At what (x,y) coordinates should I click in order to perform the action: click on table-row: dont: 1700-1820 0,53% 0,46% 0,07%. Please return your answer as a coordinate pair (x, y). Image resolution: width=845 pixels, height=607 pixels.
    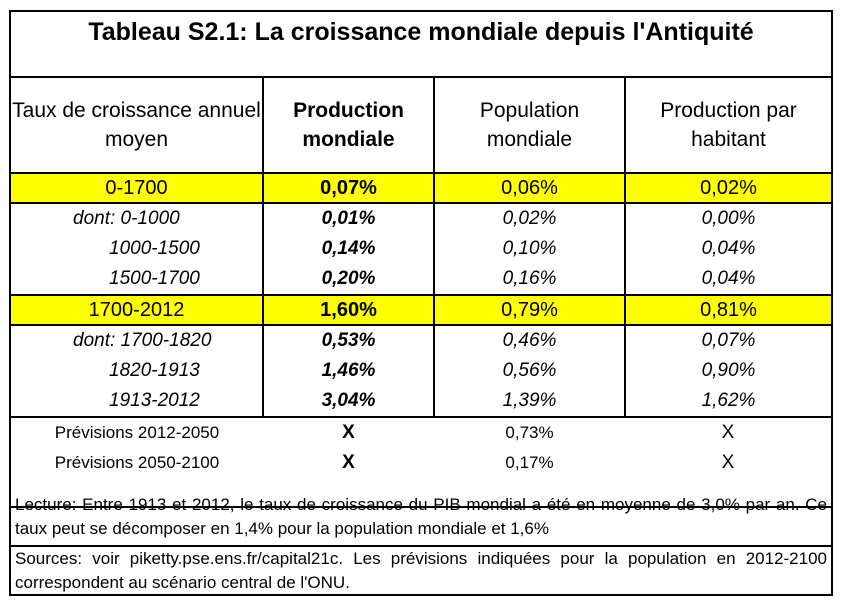
    Looking at the image, I should click on (421, 340).